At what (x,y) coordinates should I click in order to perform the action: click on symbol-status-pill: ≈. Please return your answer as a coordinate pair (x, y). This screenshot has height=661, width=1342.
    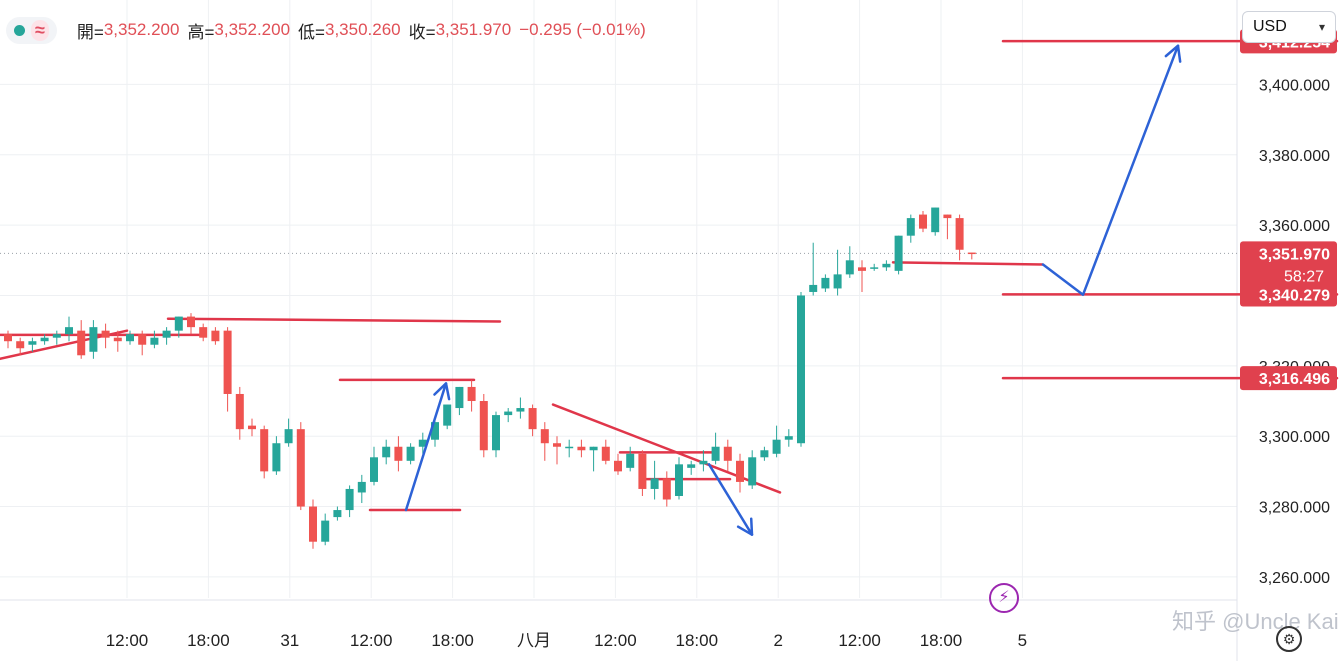
    Looking at the image, I should click on (31, 30).